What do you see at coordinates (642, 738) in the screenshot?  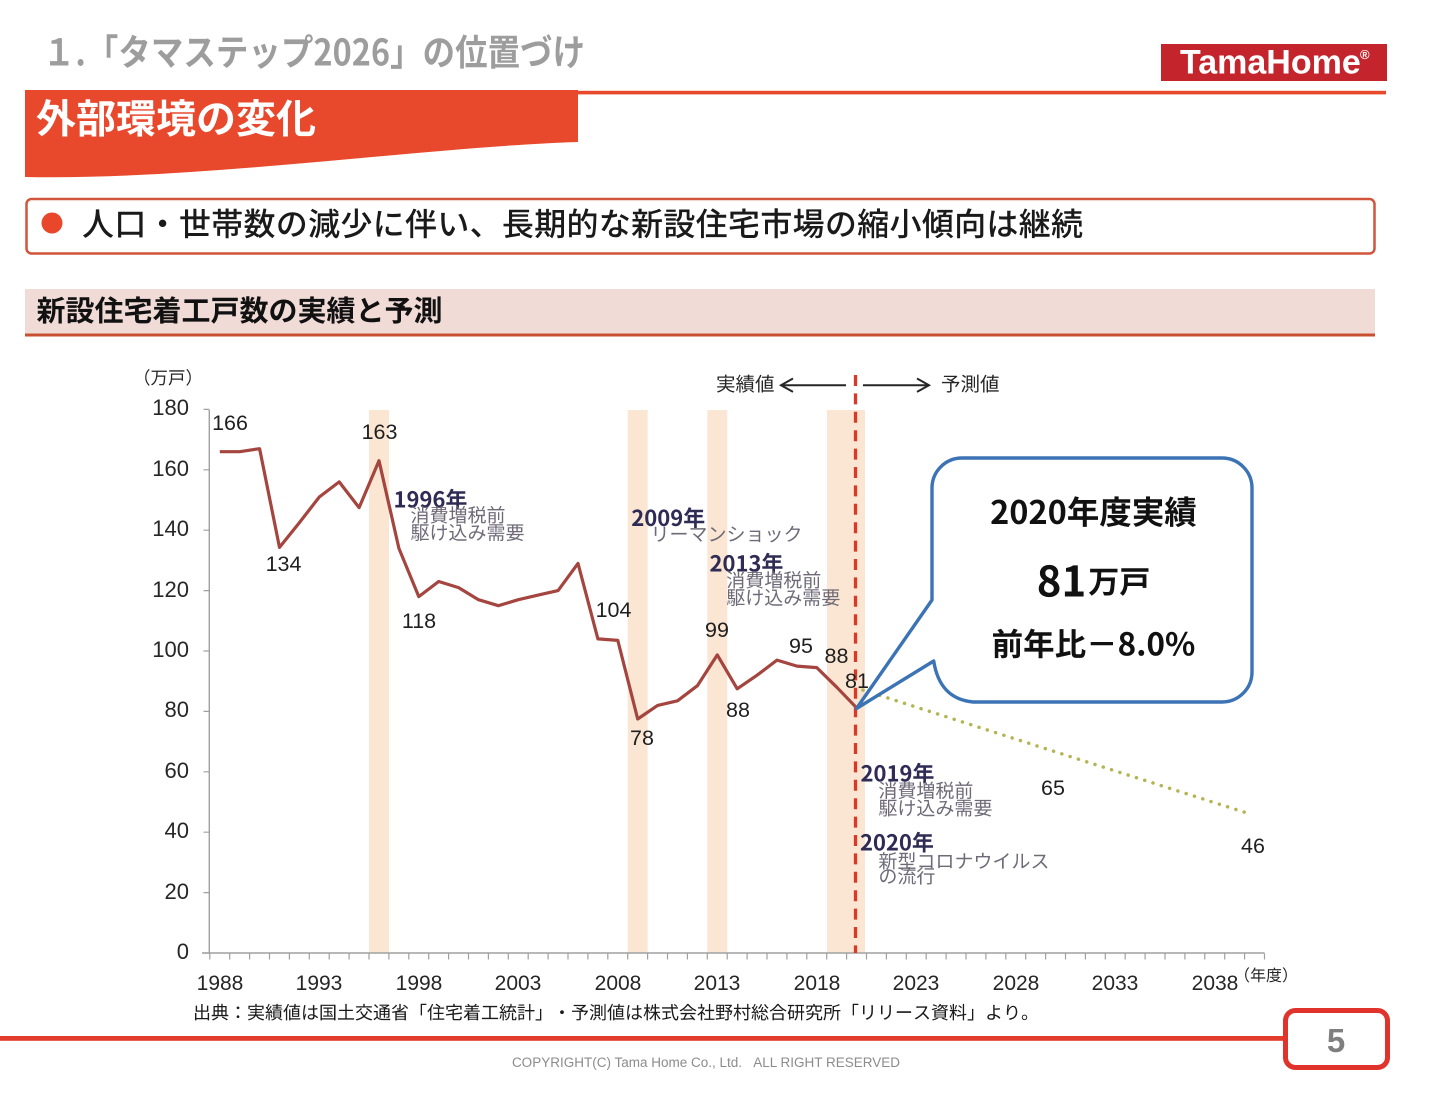 I see `svg-text: 78` at bounding box center [642, 738].